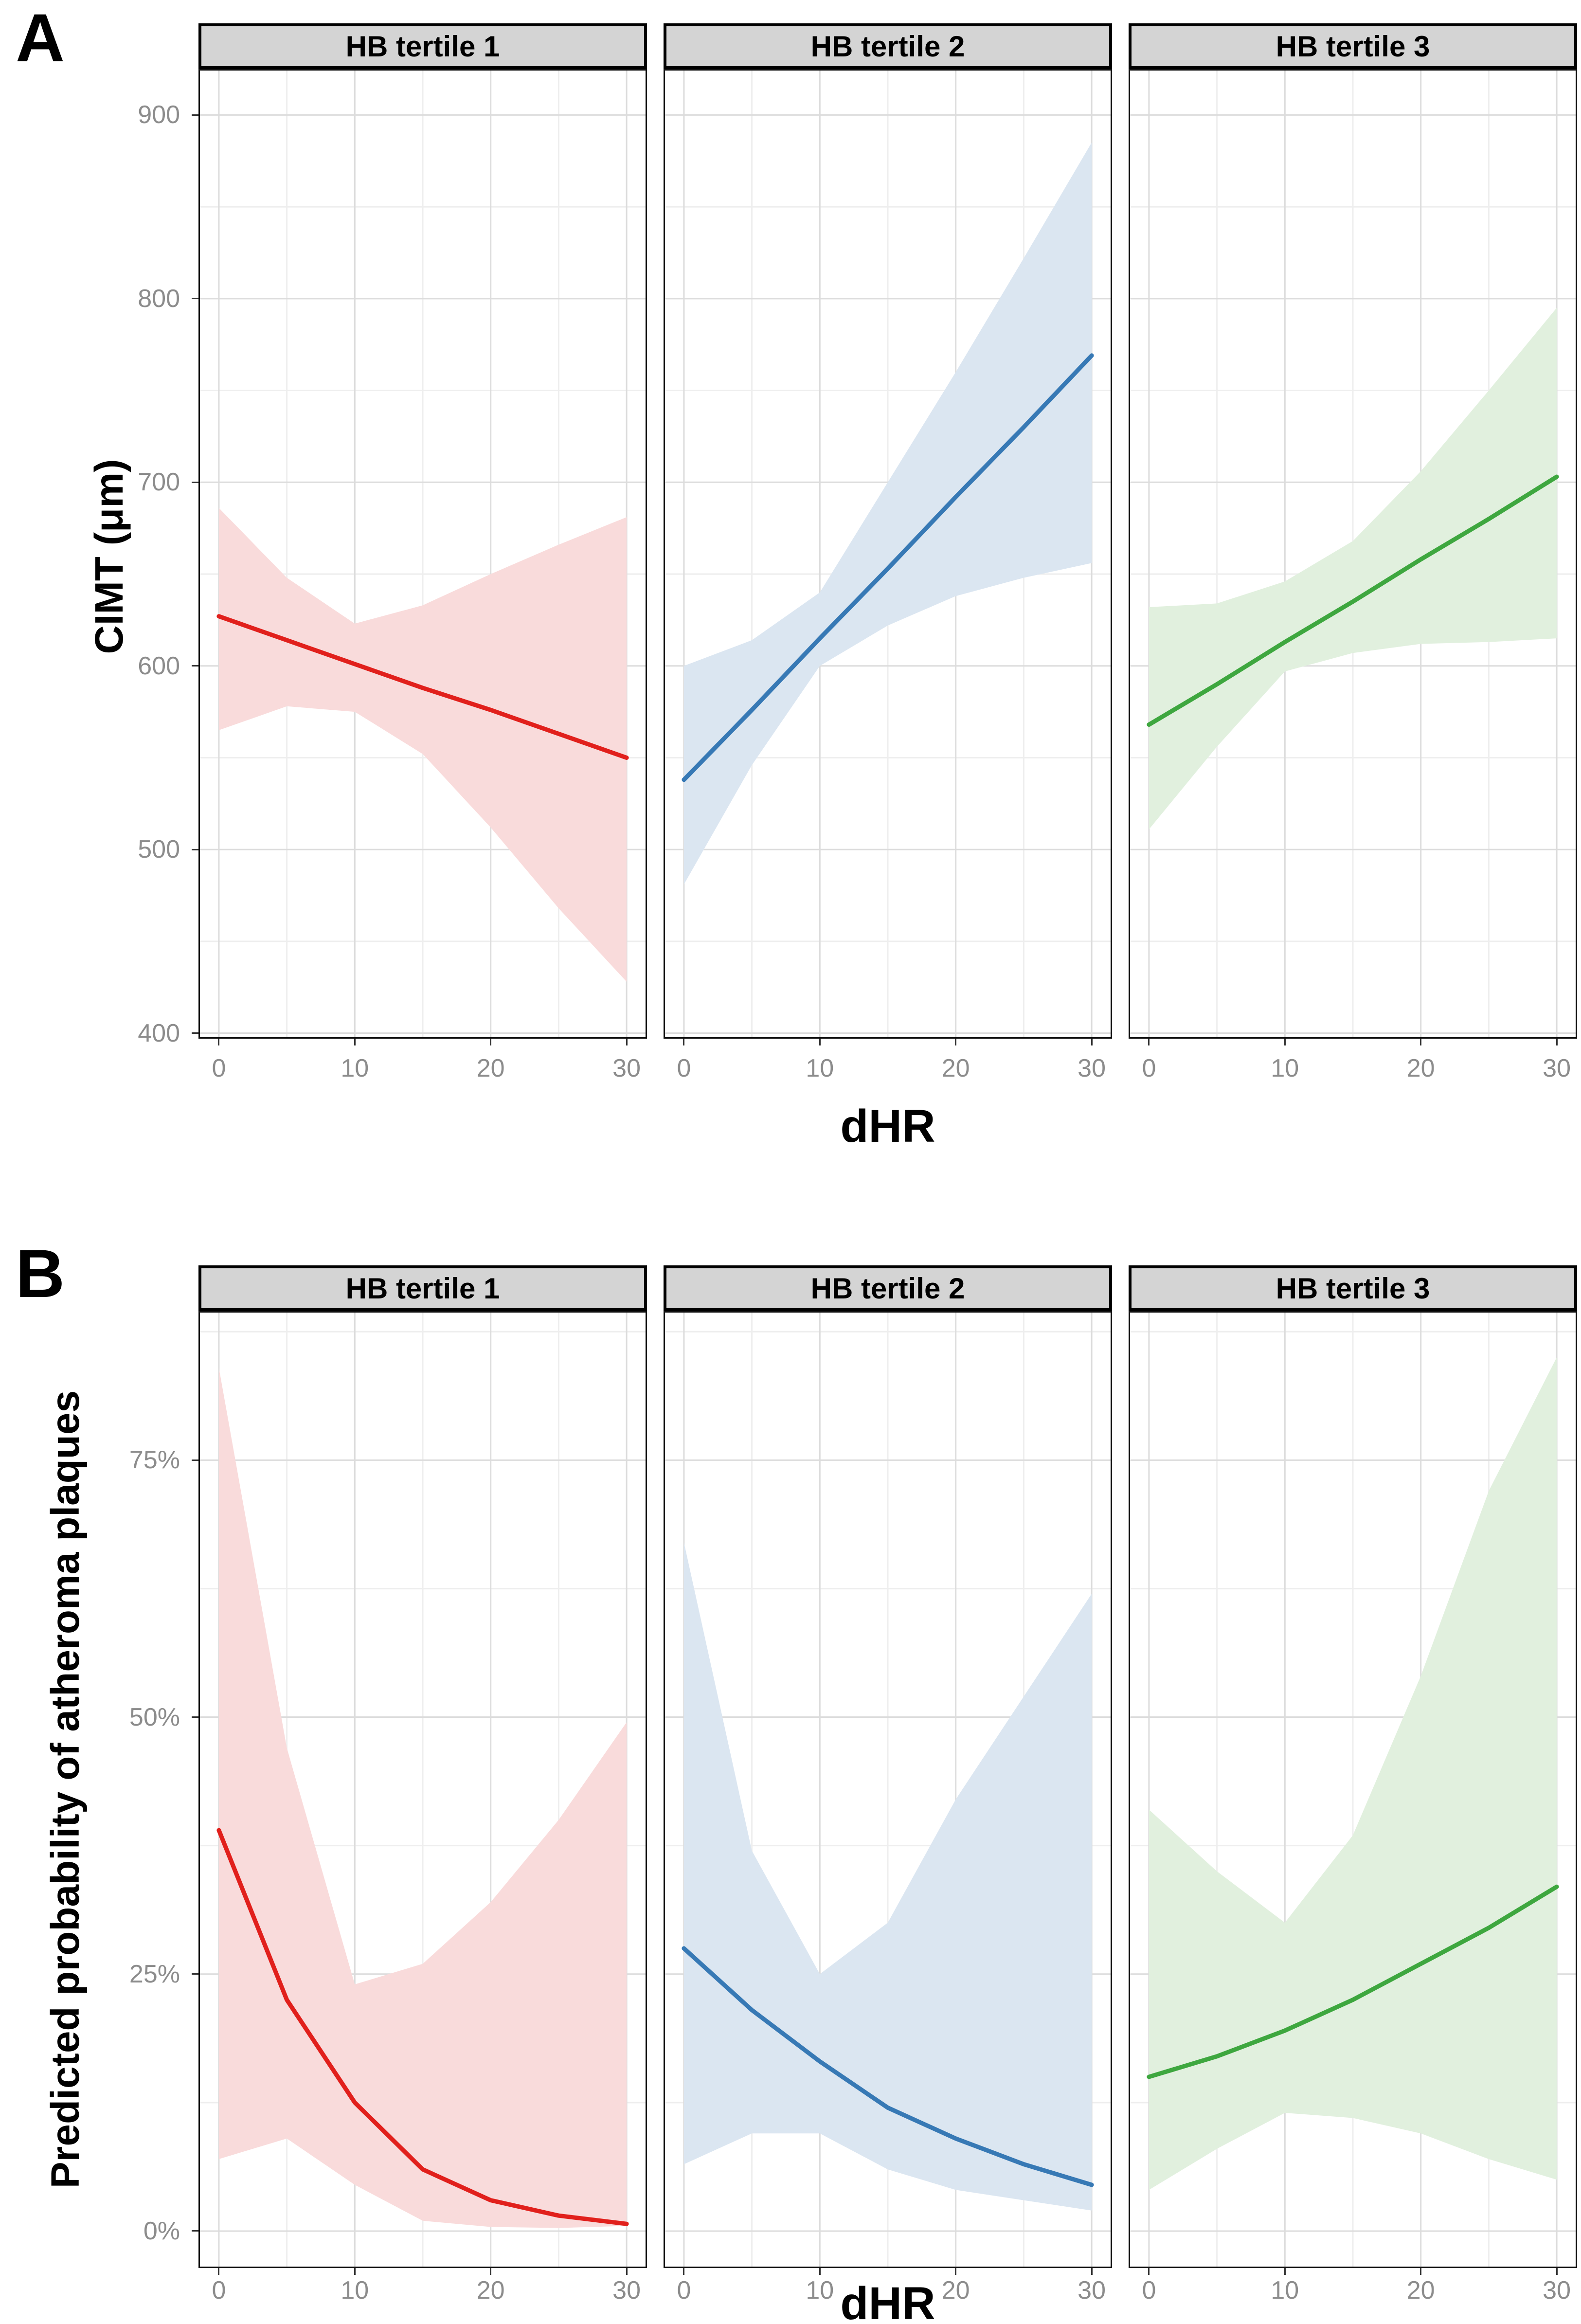 This screenshot has height=2324, width=1581. I want to click on y-tick-label: 75%, so click(154, 1461).